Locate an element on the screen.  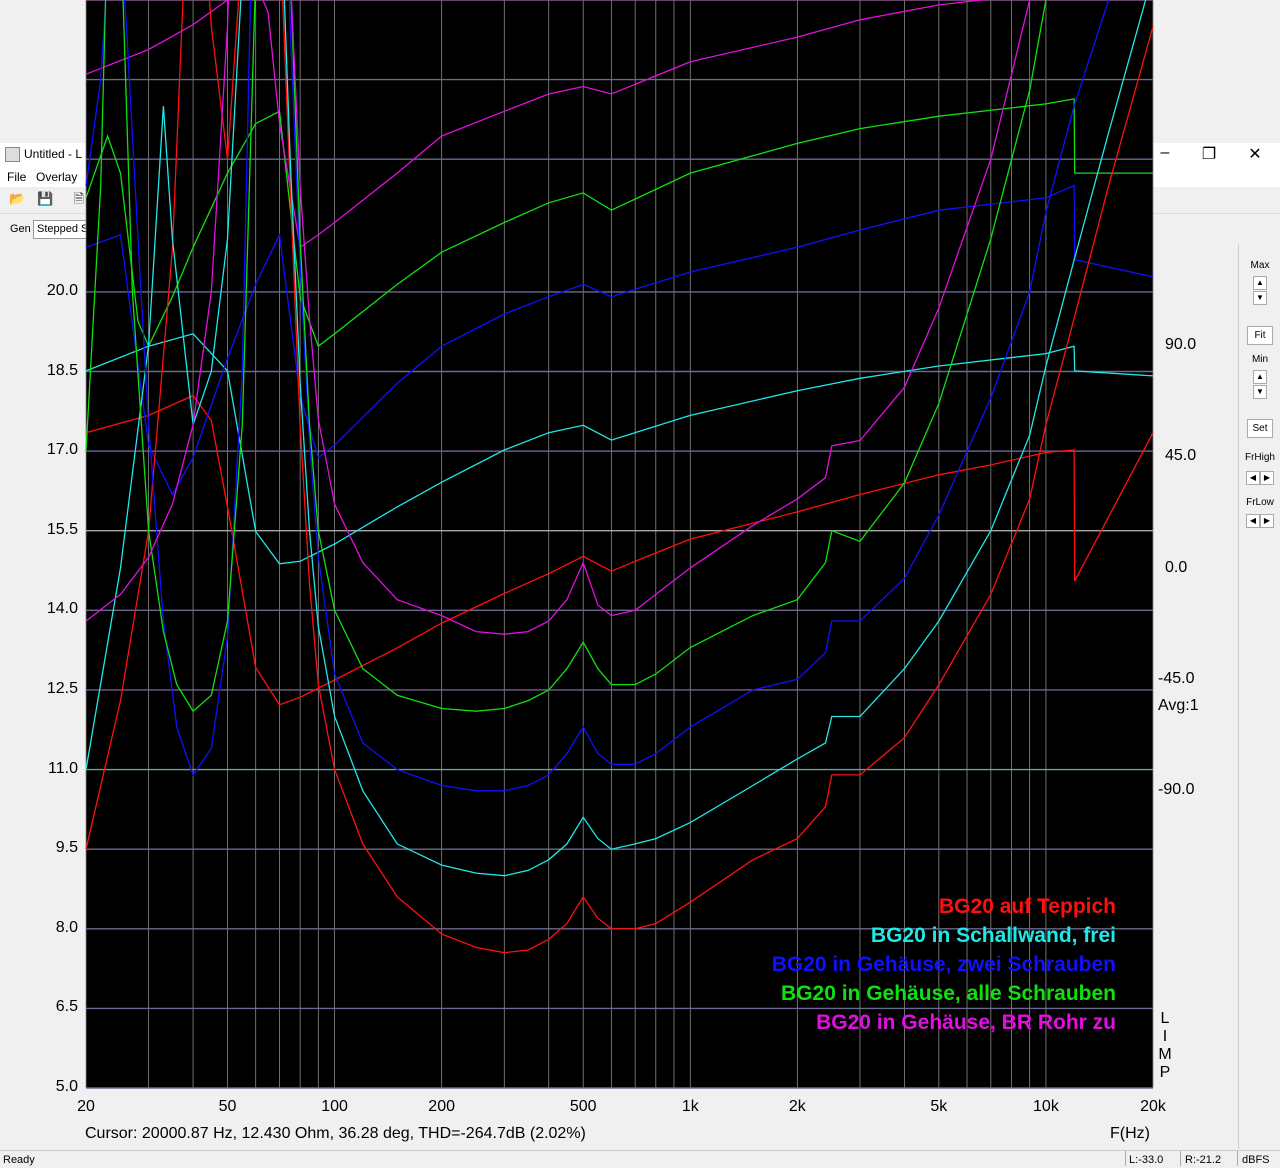
x-tick-label: 50 is located at coordinates (227, 1106).